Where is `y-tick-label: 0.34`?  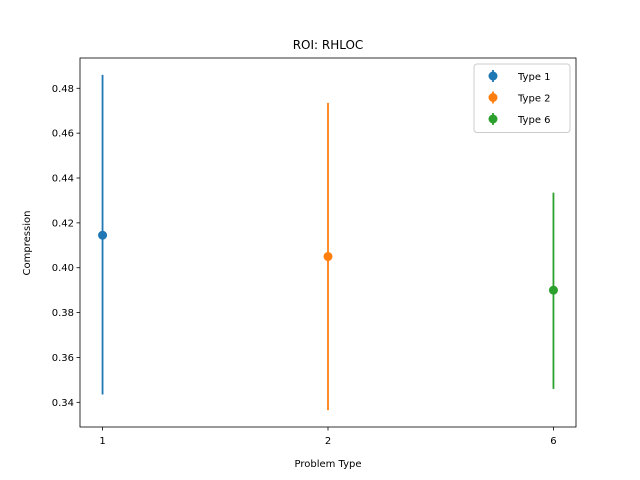 y-tick-label: 0.34 is located at coordinates (63, 403).